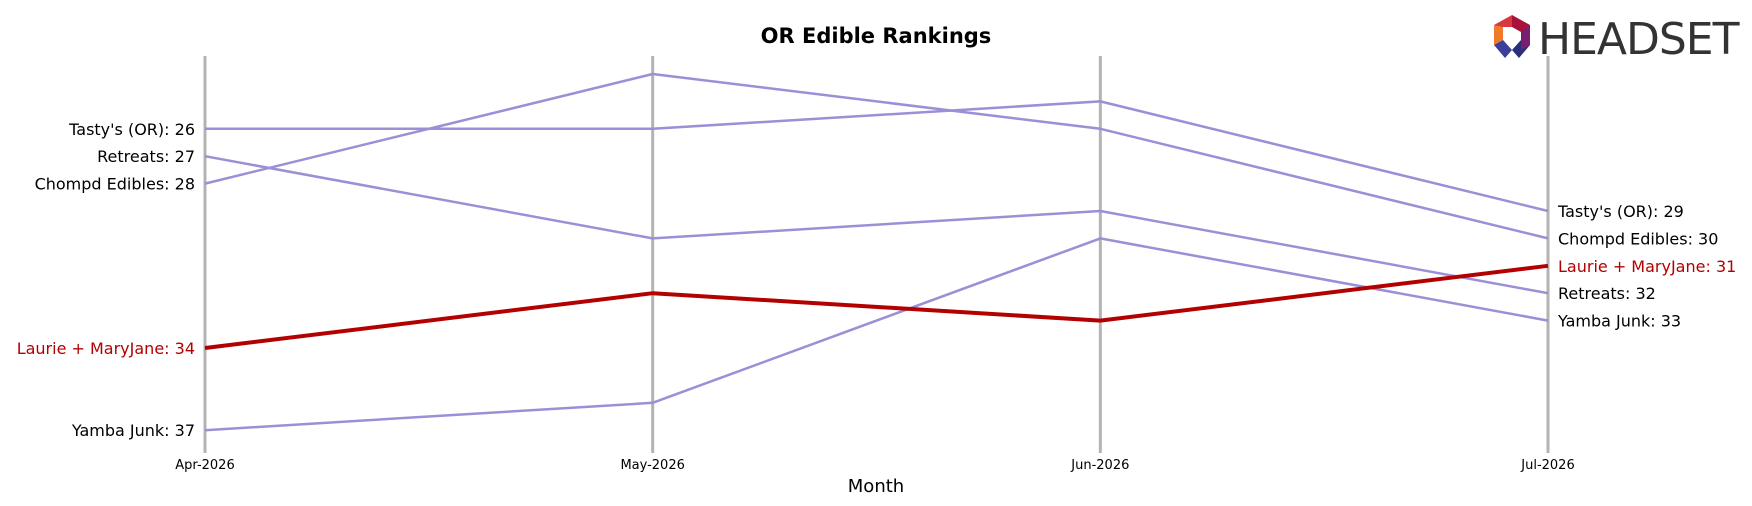 This screenshot has height=506, width=1752. Describe the element at coordinates (115, 184) in the screenshot. I see `start-label-chompd-edibles: Chompd Edibles: 28` at that location.